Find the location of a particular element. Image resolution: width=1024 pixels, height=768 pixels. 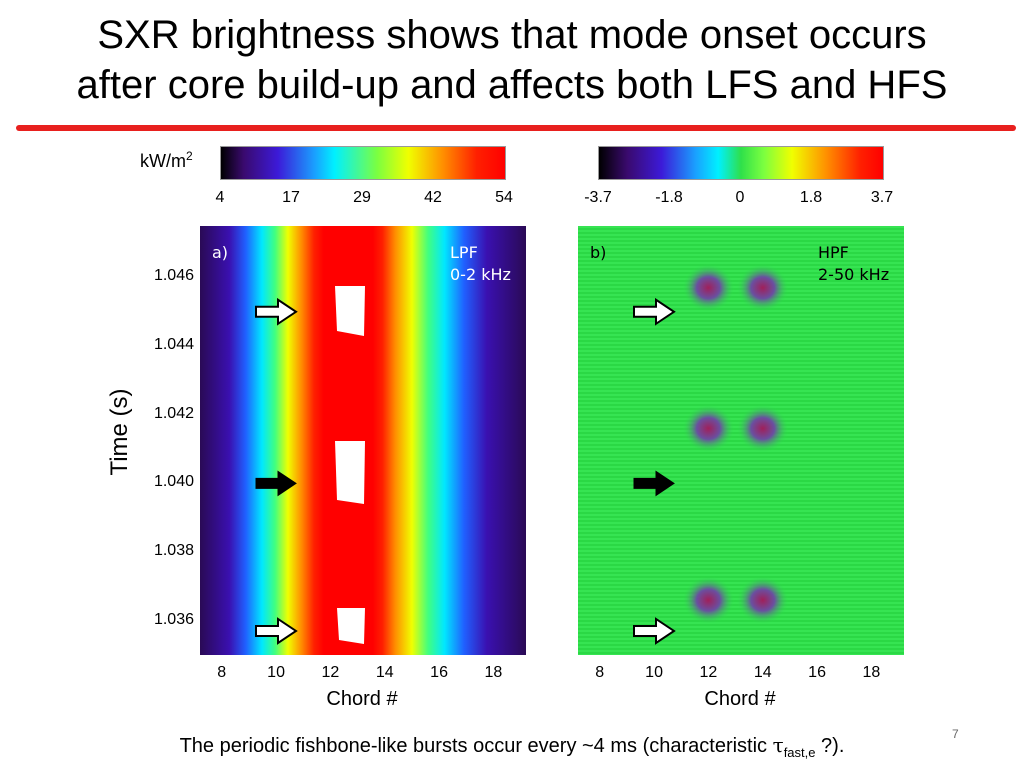

x-axis-label-a: Chord # is located at coordinates (362, 699).